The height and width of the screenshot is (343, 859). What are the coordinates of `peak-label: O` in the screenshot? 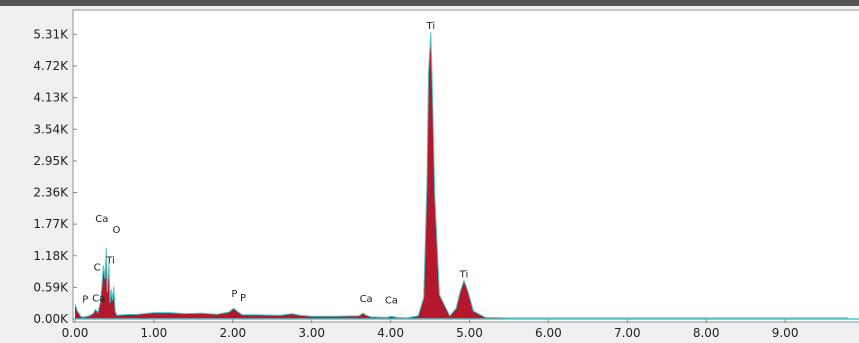 It's located at (116, 230).